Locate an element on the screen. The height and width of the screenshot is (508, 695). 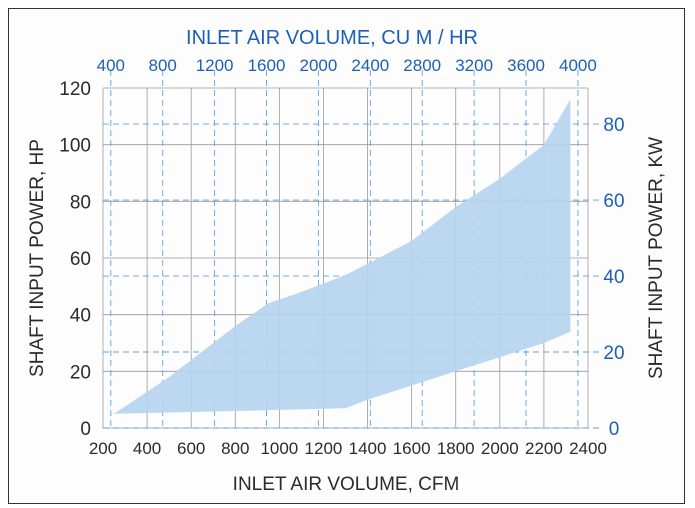
right-tick-label: 80 is located at coordinates (613, 125).